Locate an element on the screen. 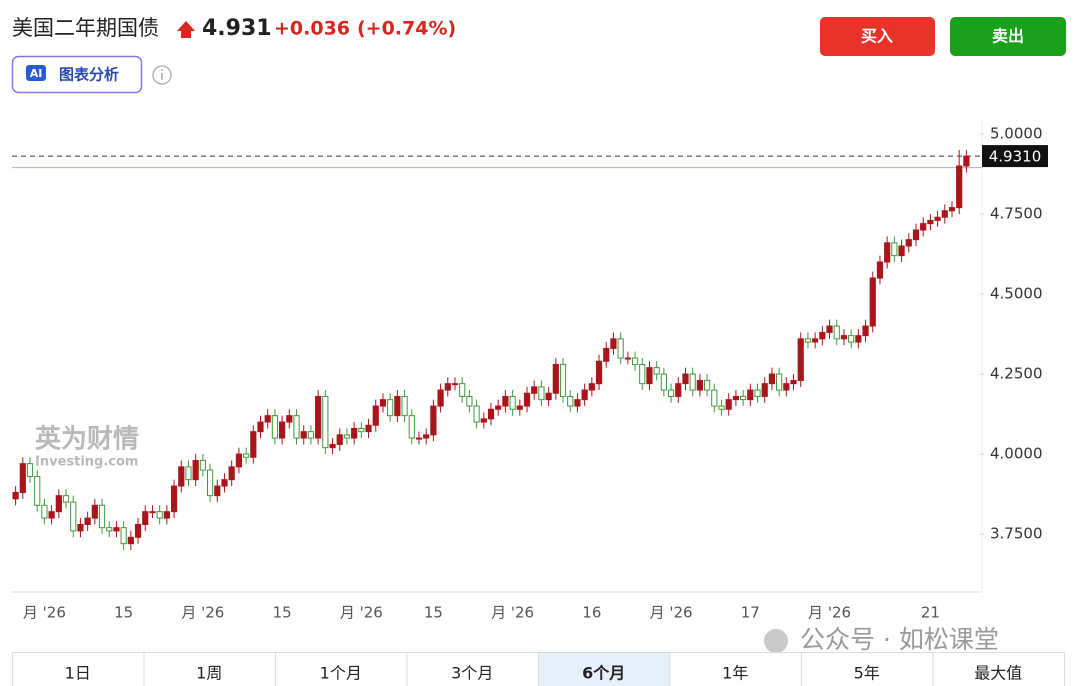 The height and width of the screenshot is (686, 1080). tabs: 1日 1周 1个月 3个月 6个月 1年 5年 最大值 is located at coordinates (538, 669).